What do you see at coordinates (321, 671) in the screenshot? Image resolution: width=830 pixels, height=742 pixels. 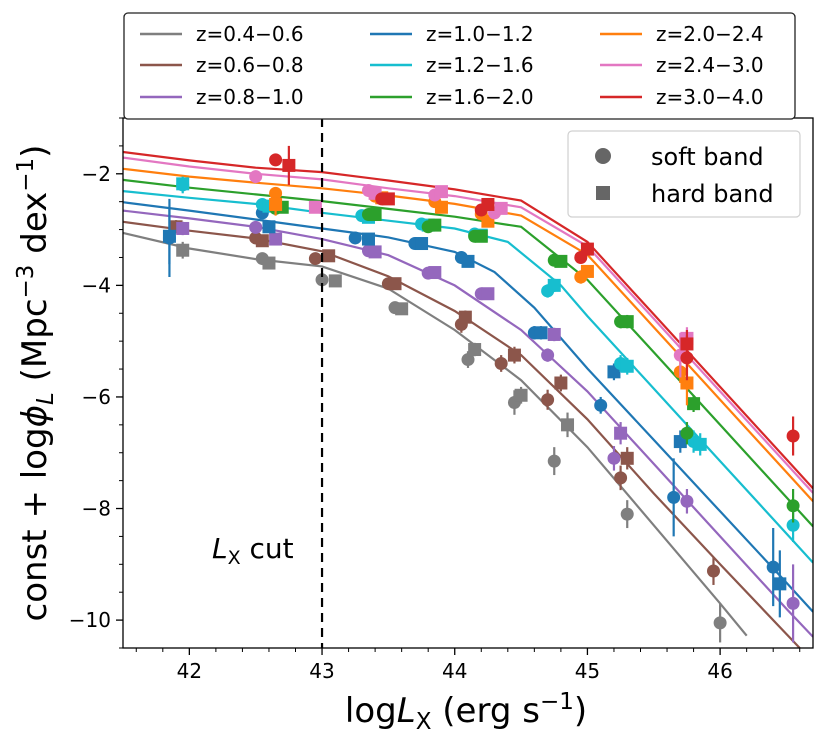 I see `x-tick-label: 43` at bounding box center [321, 671].